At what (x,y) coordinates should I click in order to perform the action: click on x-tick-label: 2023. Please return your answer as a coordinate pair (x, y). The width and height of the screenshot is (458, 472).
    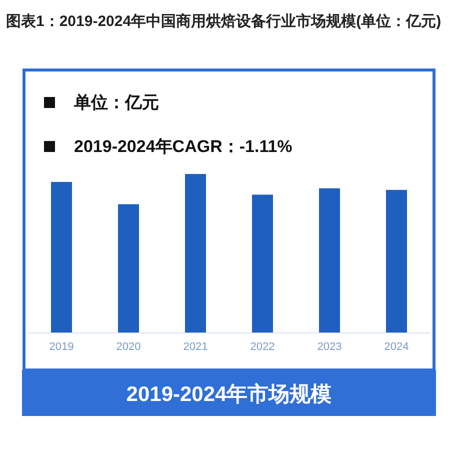
    Looking at the image, I should click on (329, 347).